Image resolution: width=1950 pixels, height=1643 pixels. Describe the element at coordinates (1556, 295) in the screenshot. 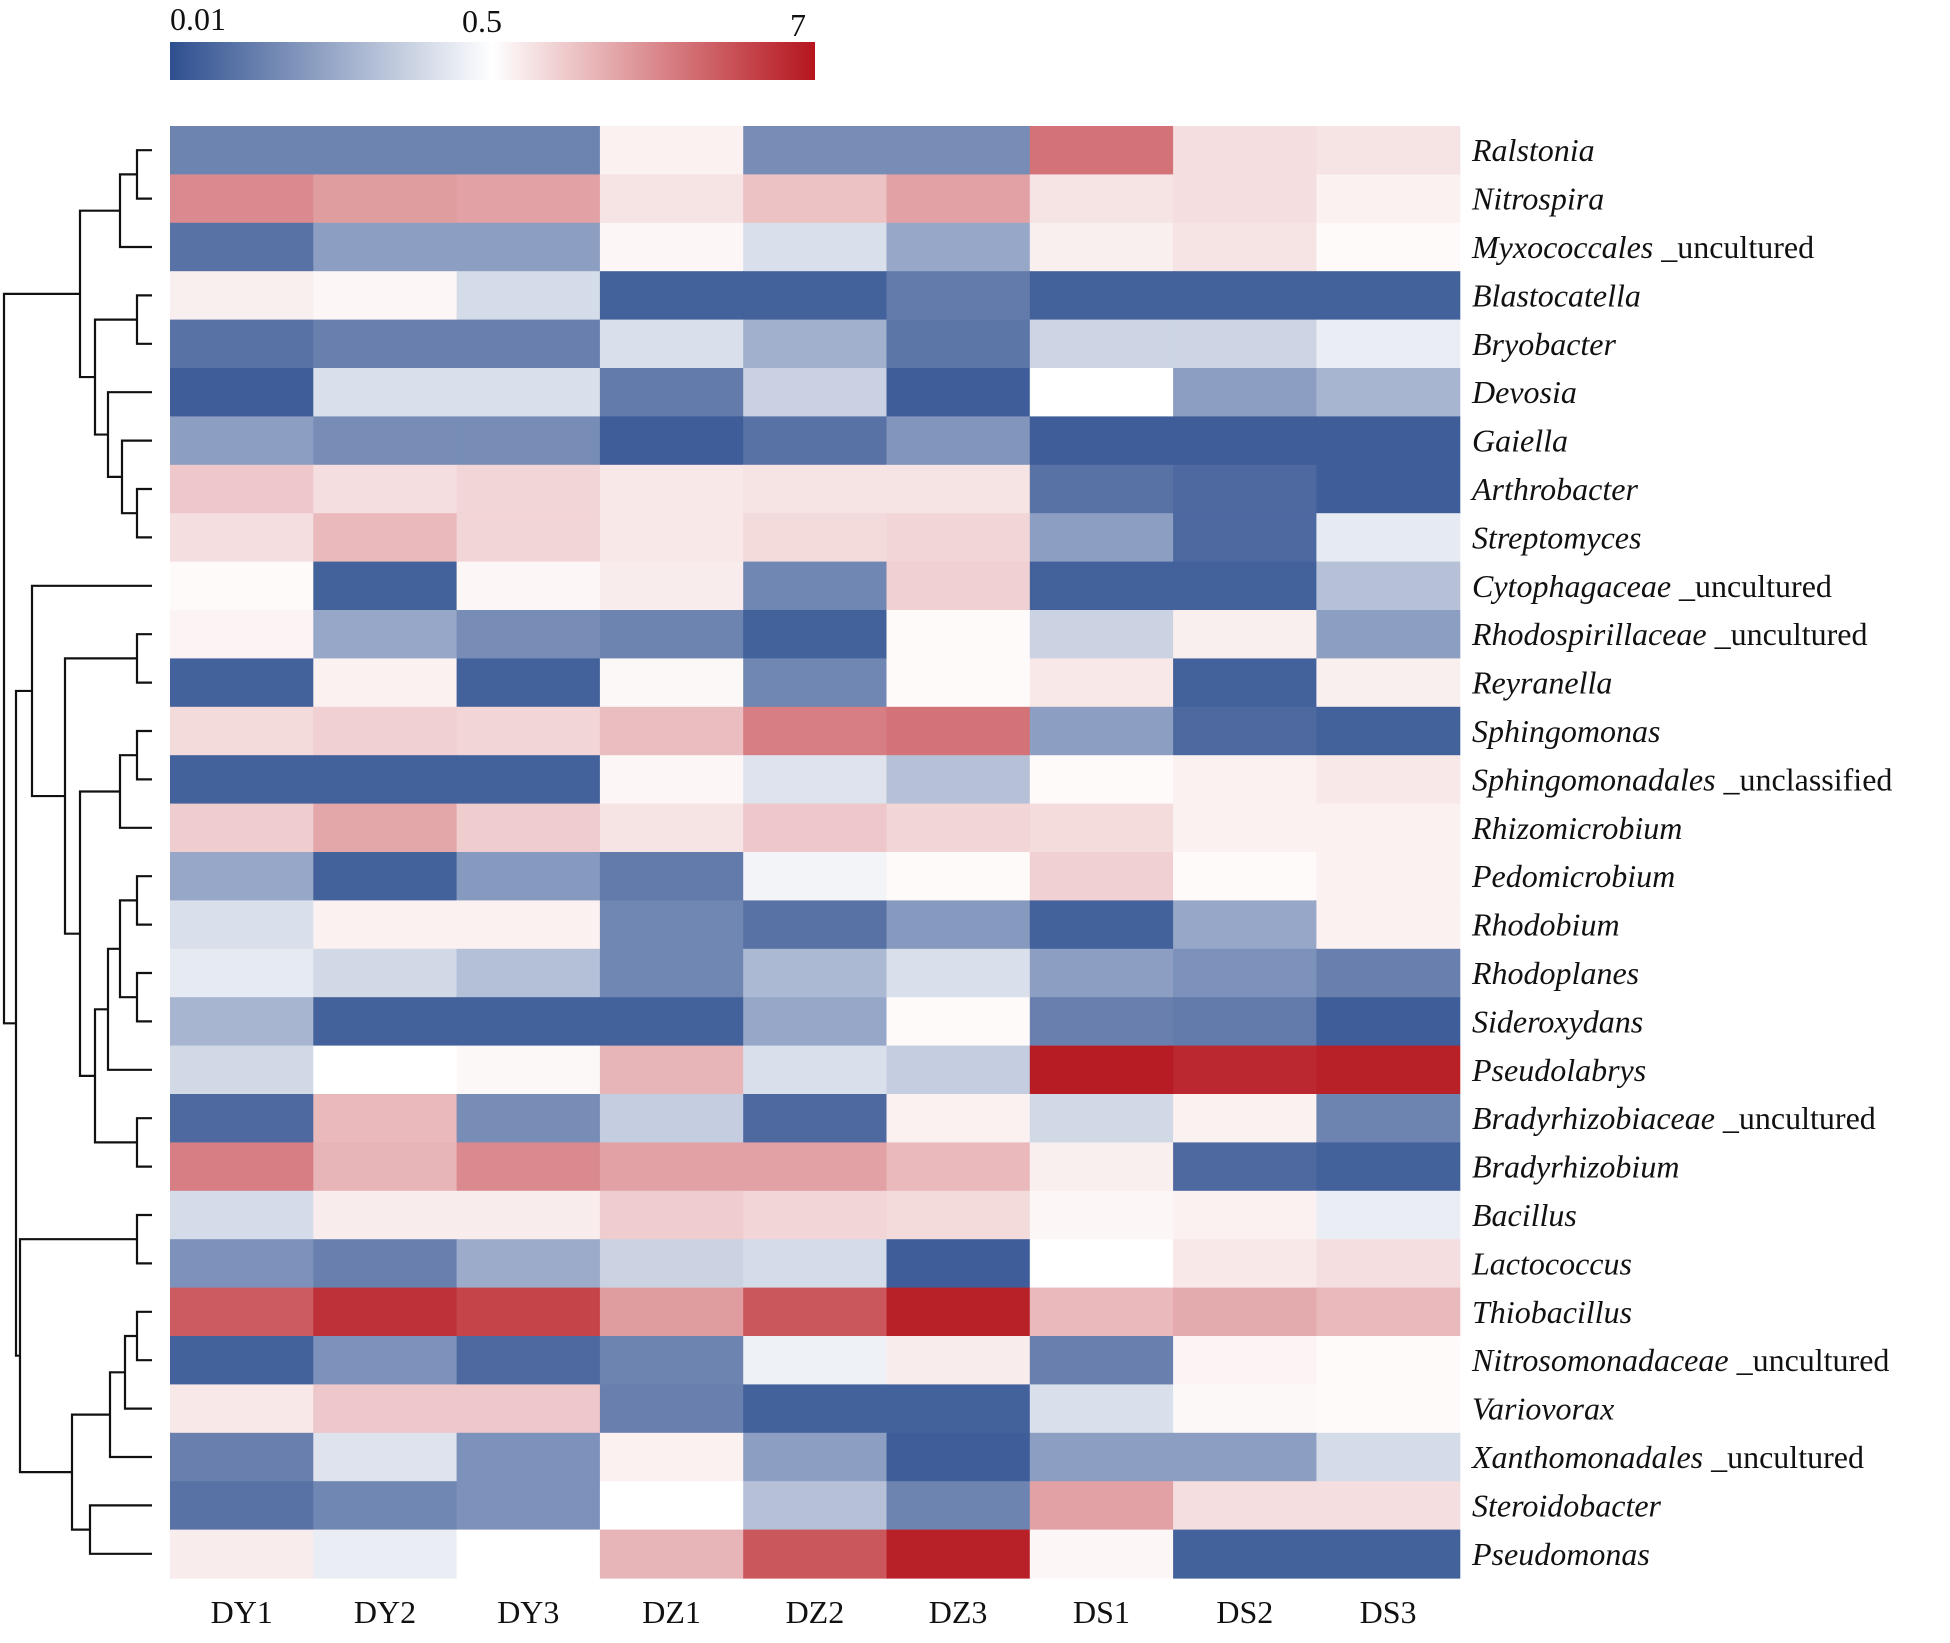

I see `row-label: Blastocatella` at that location.